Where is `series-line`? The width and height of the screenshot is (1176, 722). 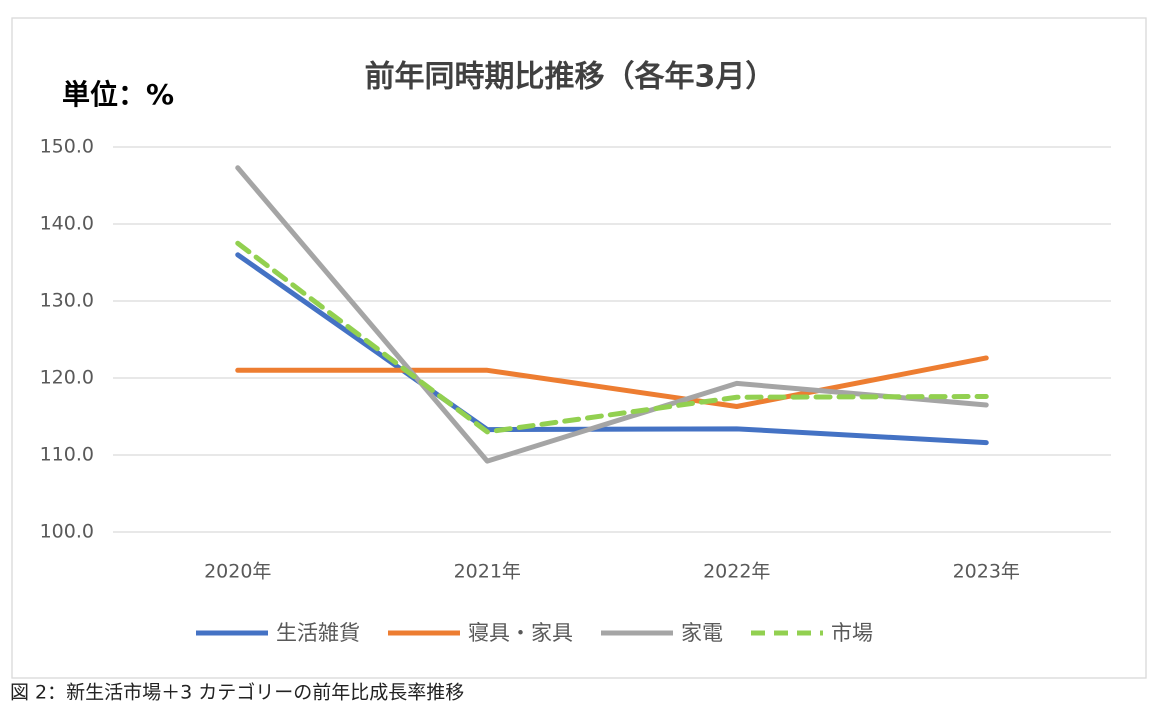 series-line is located at coordinates (612, 382).